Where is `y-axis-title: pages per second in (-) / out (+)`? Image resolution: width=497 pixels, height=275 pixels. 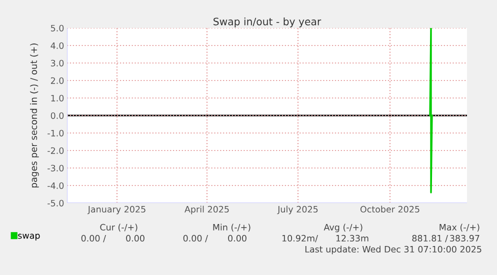
y-axis-title: pages per second in (-) / out (+) is located at coordinates (34, 116).